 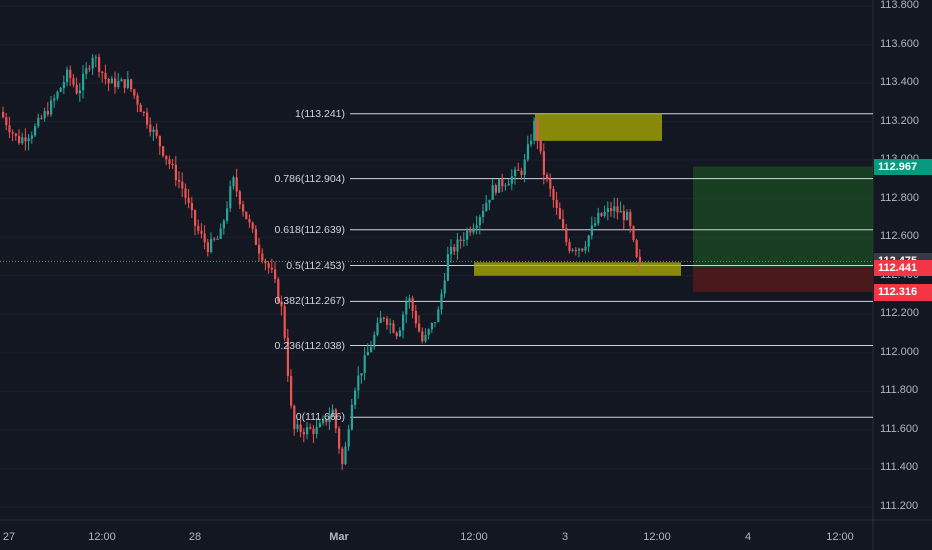 What do you see at coordinates (783, 217) in the screenshot?
I see `profit-zone` at bounding box center [783, 217].